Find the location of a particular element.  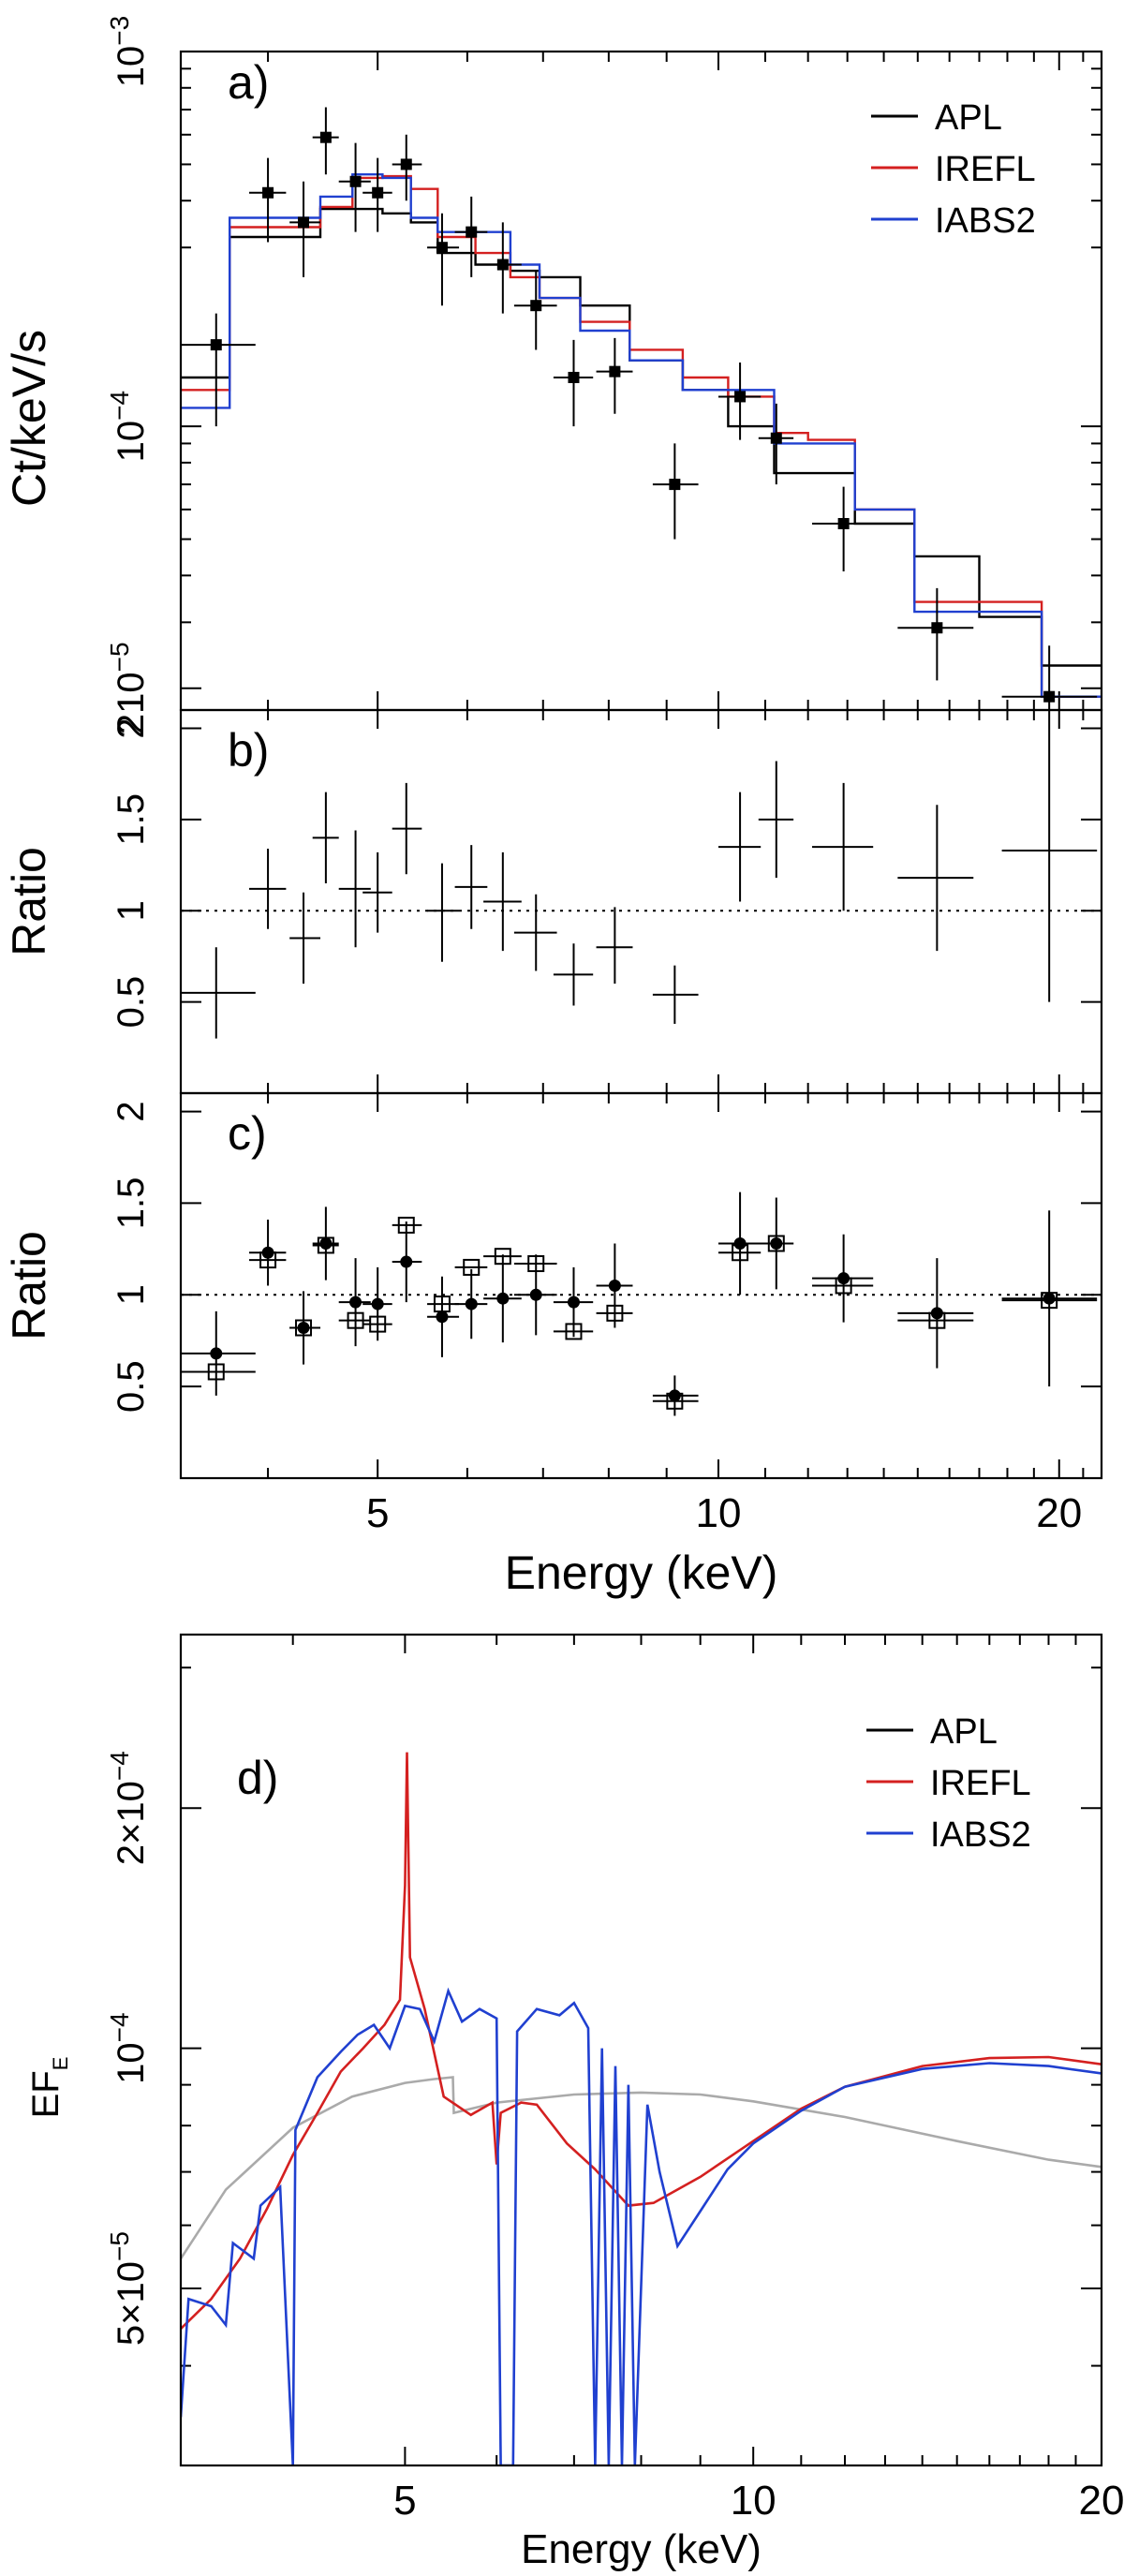

y-tick-label: 2×10−4 is located at coordinates (128, 1808).